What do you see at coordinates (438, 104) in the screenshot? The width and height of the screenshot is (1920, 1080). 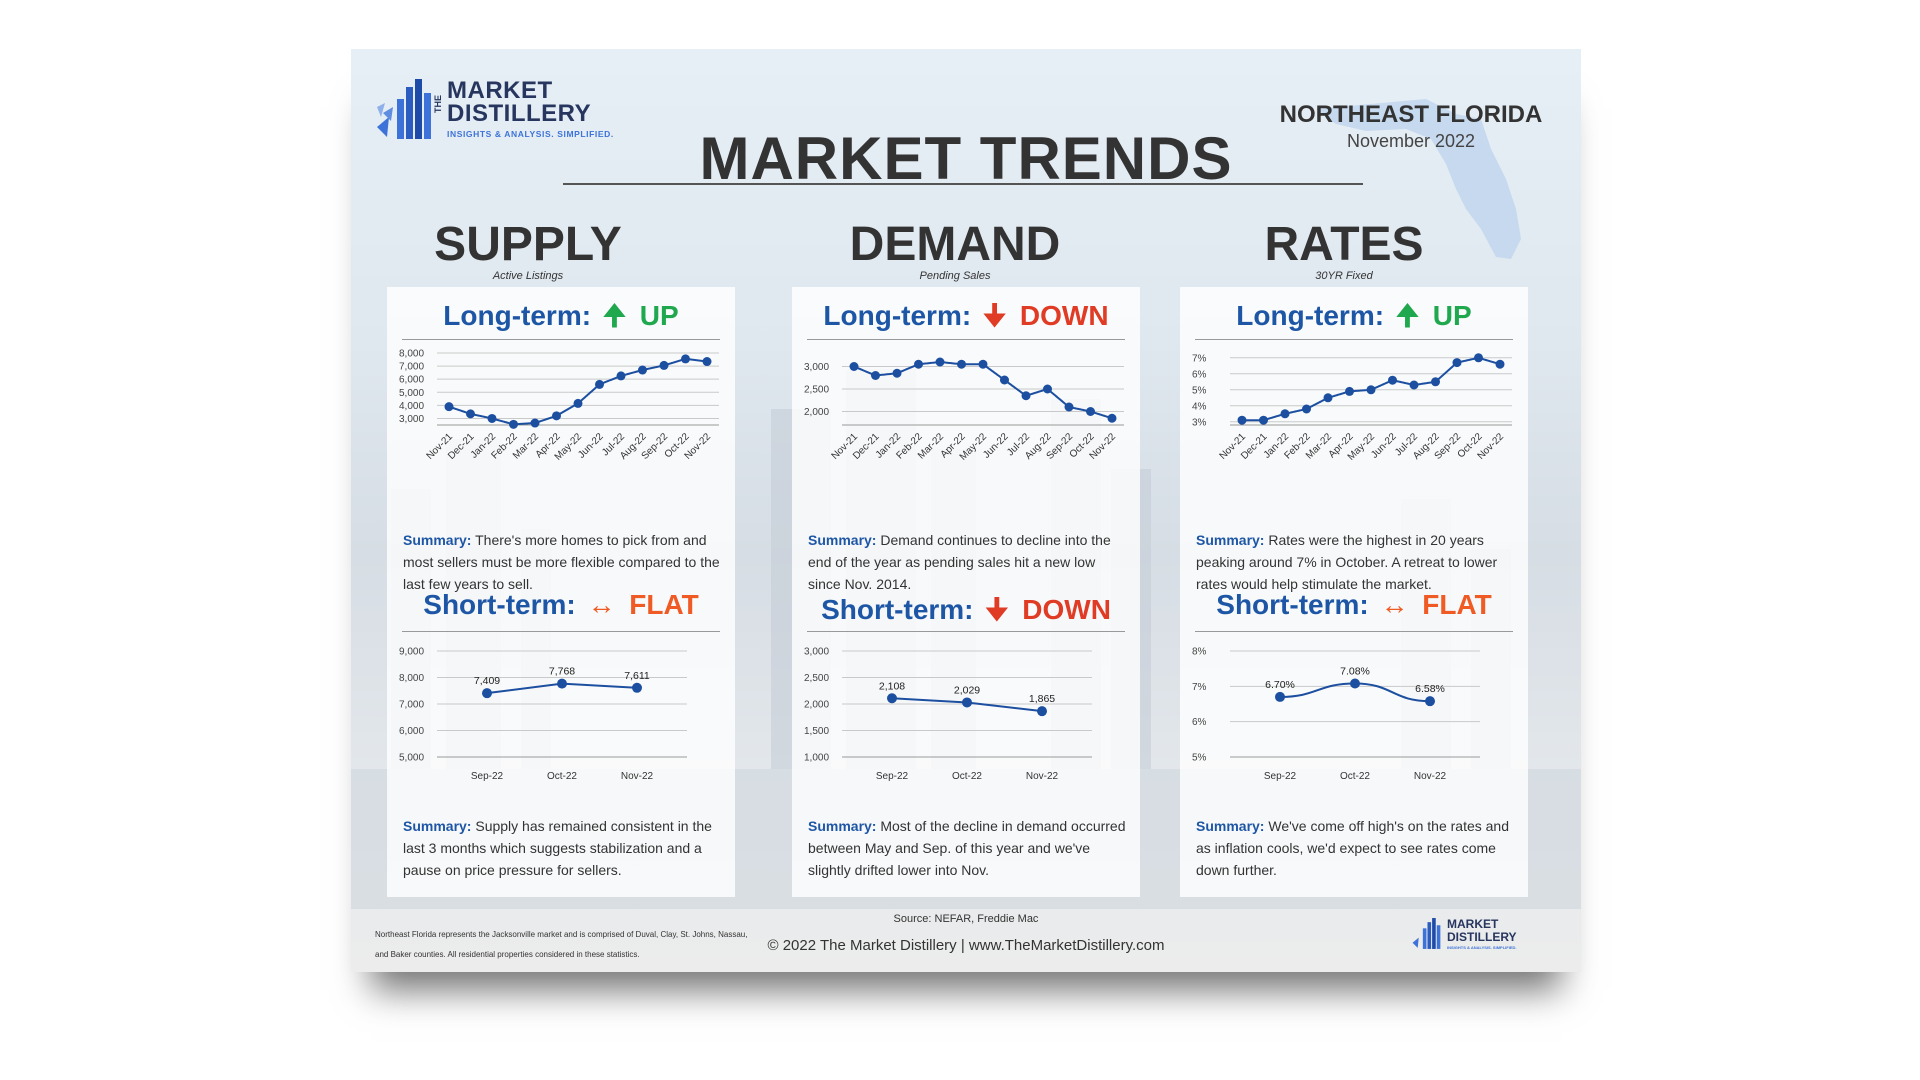 I see `logo-the-text: THE` at bounding box center [438, 104].